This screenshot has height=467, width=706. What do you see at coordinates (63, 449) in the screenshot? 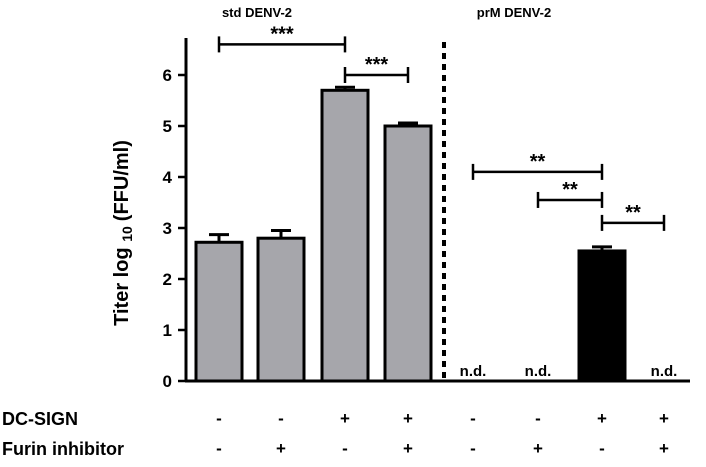
I see `condition-label: Furin inhibitor` at bounding box center [63, 449].